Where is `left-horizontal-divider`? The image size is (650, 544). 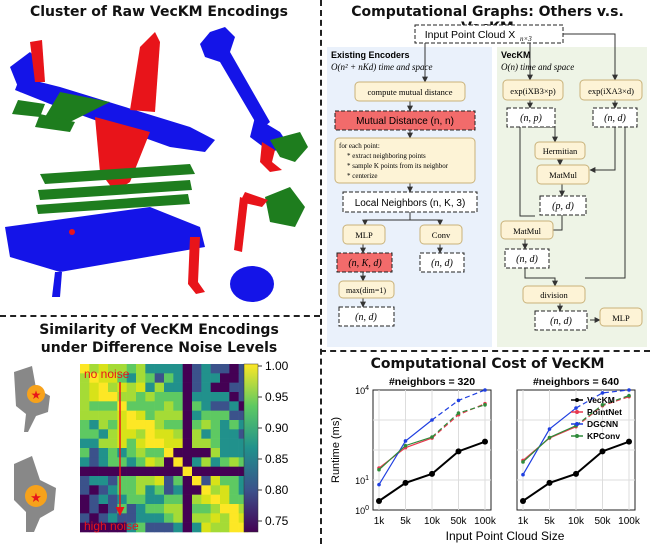
left-horizontal-divider is located at coordinates (160, 316).